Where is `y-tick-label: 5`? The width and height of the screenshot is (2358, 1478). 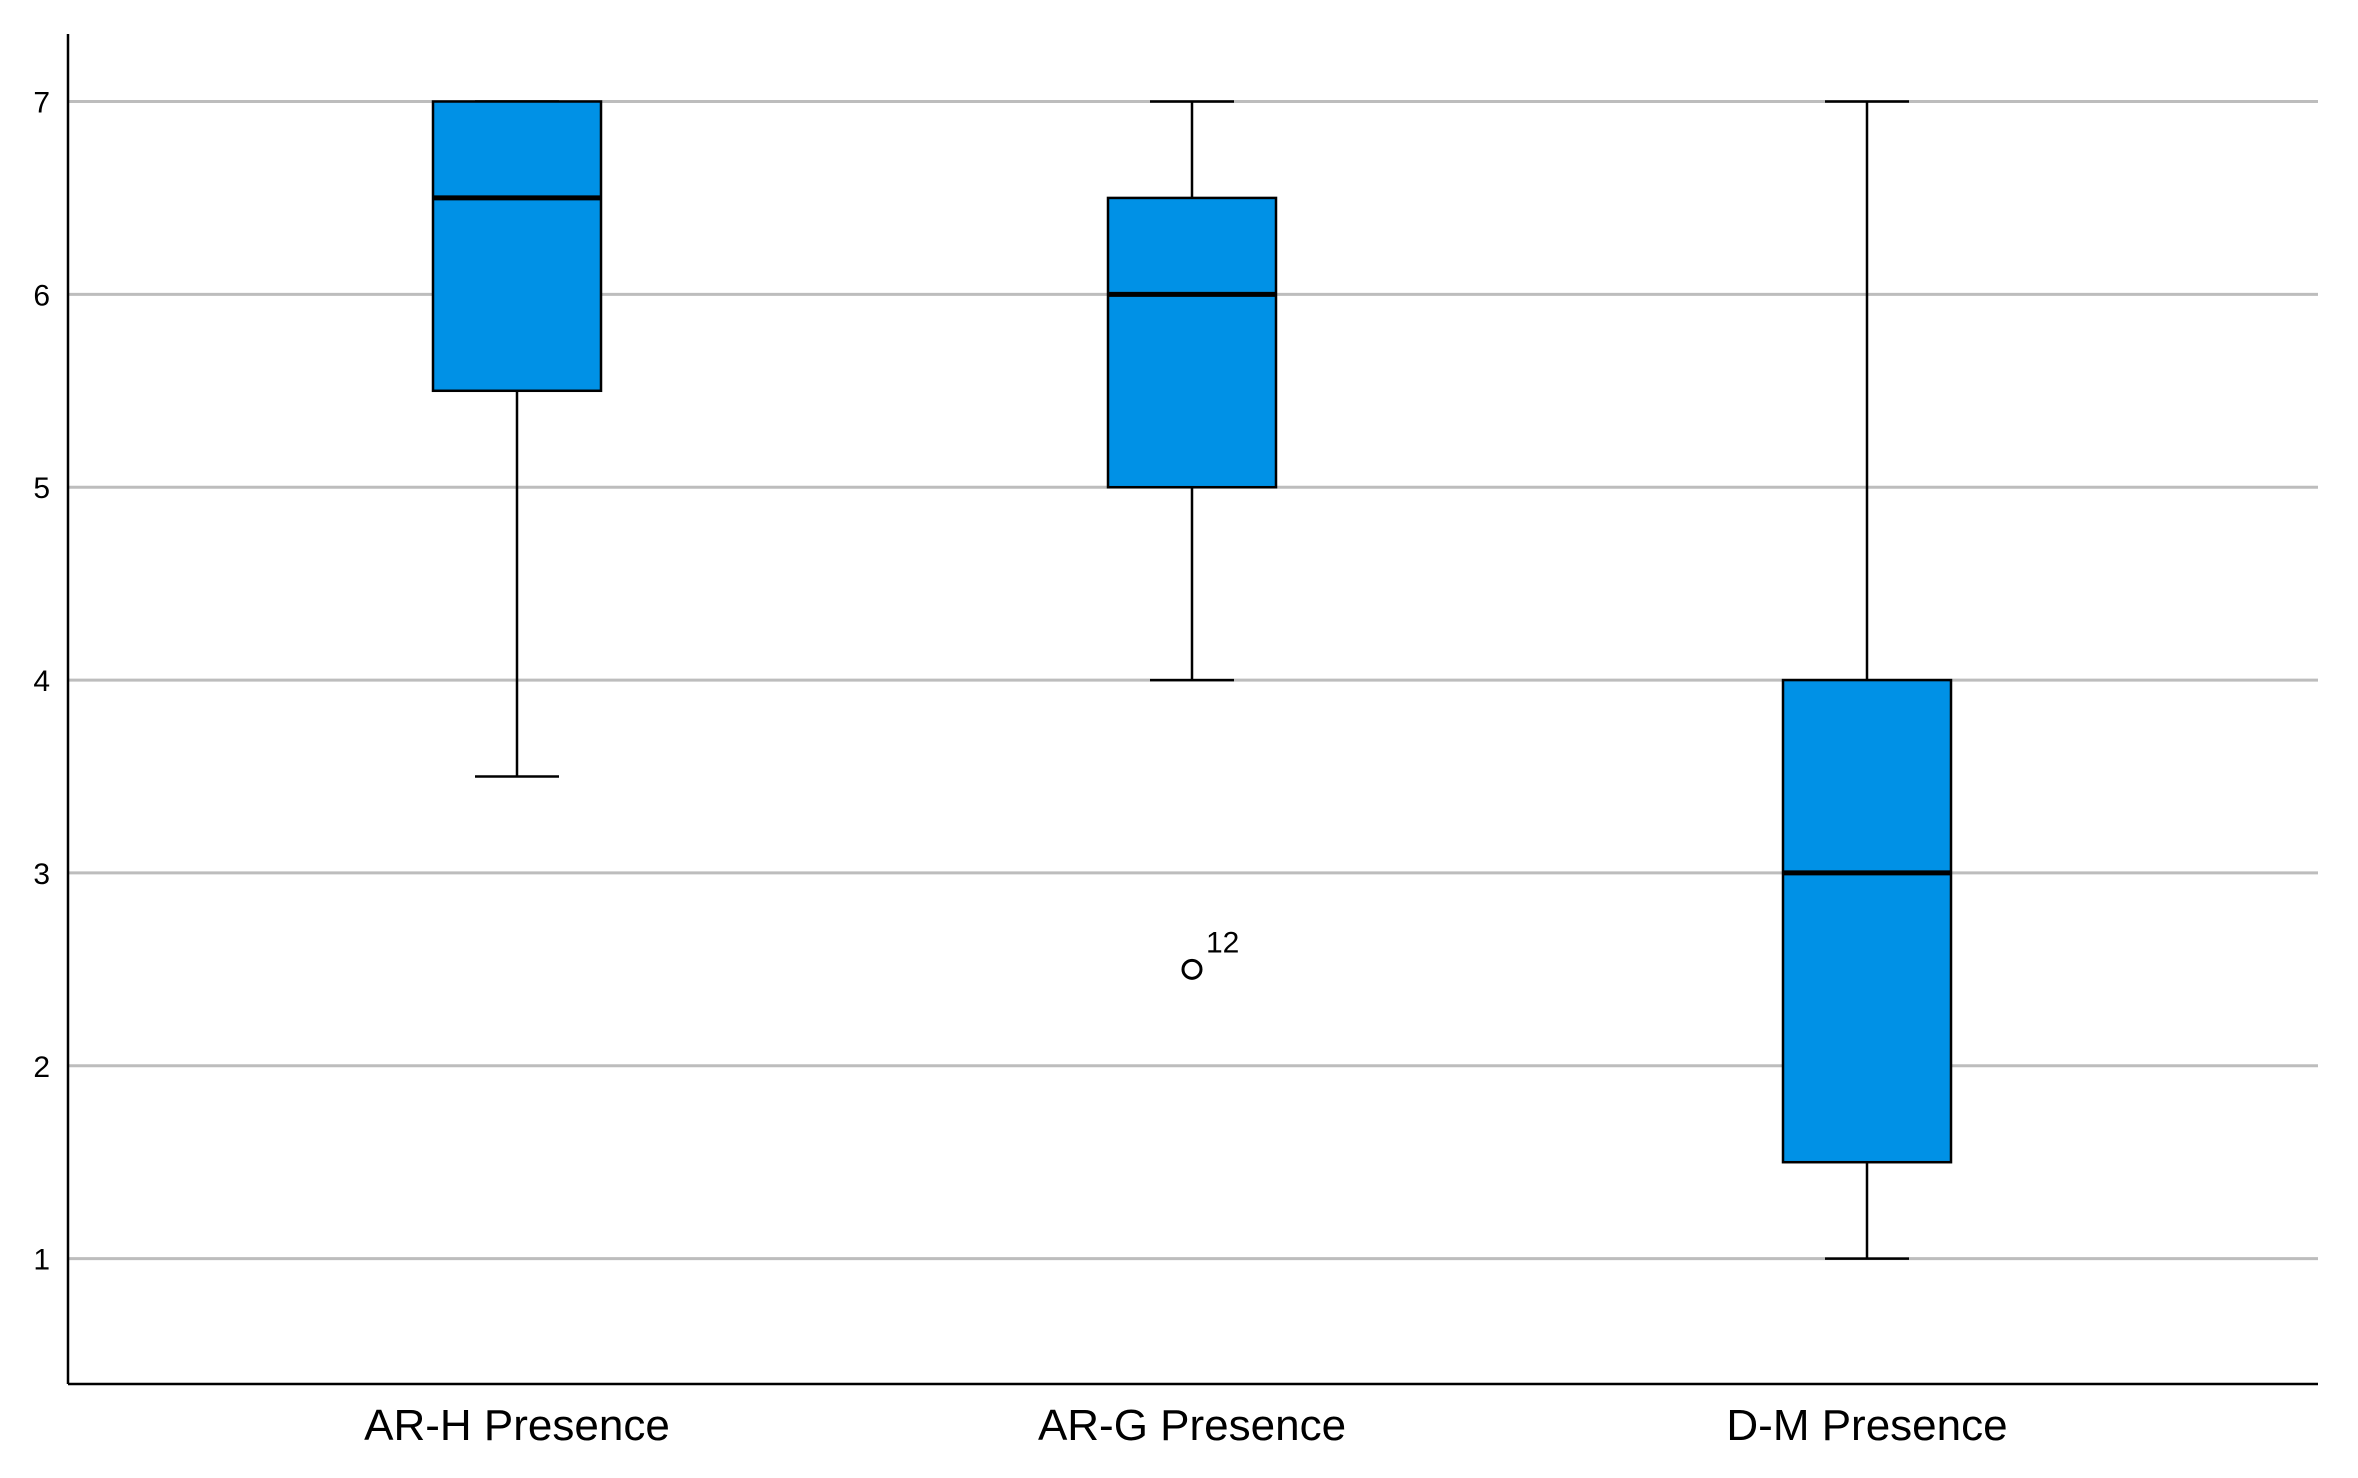
y-tick-label: 5 is located at coordinates (41, 488).